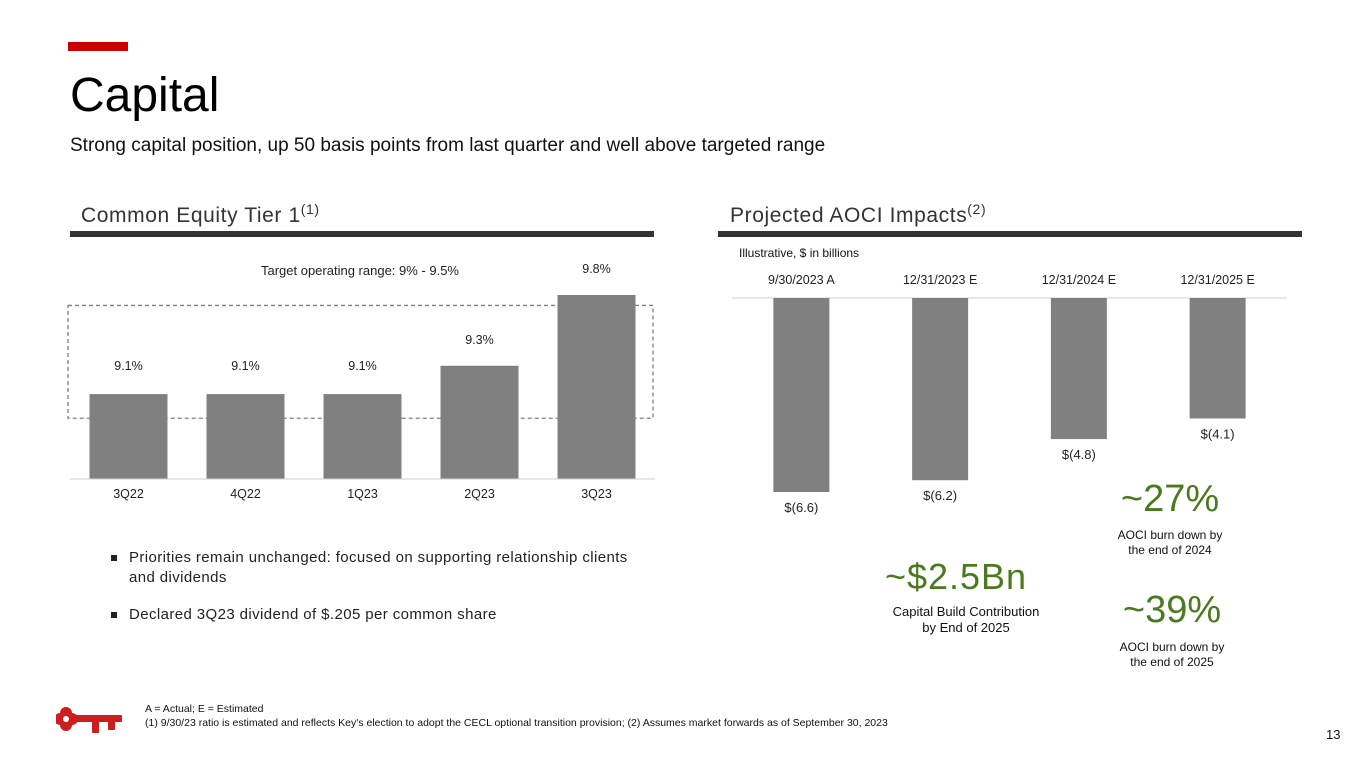 The image size is (1365, 768). I want to click on aoci-value-label: $(6.6), so click(801, 507).